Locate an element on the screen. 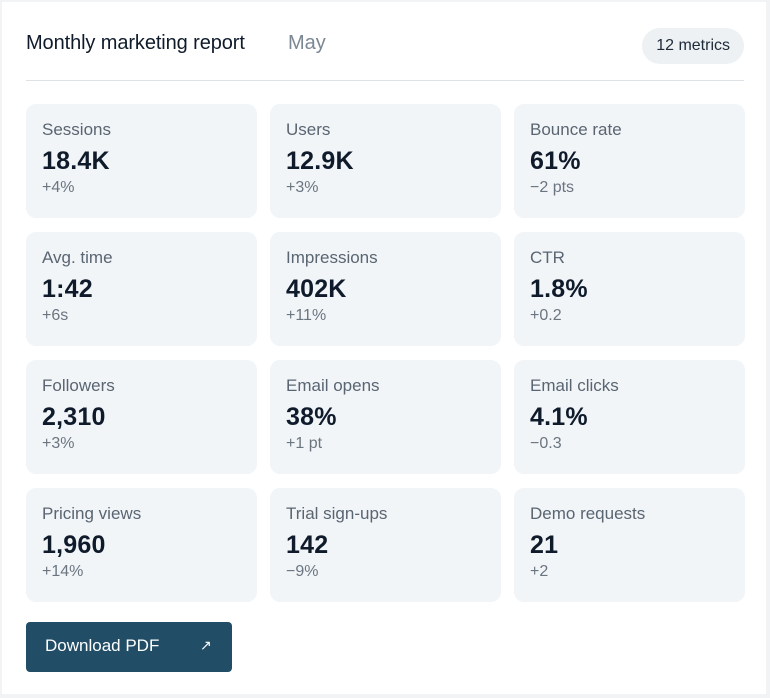 This screenshot has width=770, height=698. metric-value: 21 is located at coordinates (544, 545).